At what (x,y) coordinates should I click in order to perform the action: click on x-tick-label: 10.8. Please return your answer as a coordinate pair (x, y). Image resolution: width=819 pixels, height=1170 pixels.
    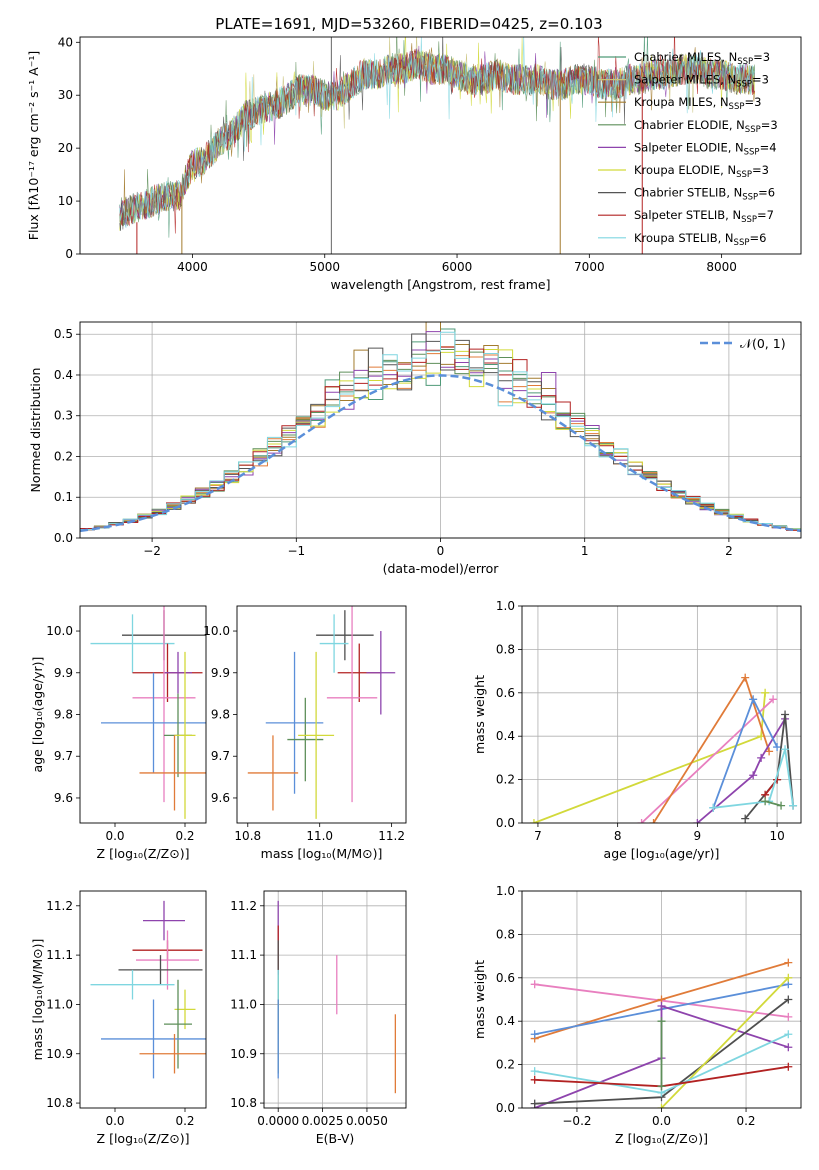
    Looking at the image, I should click on (247, 836).